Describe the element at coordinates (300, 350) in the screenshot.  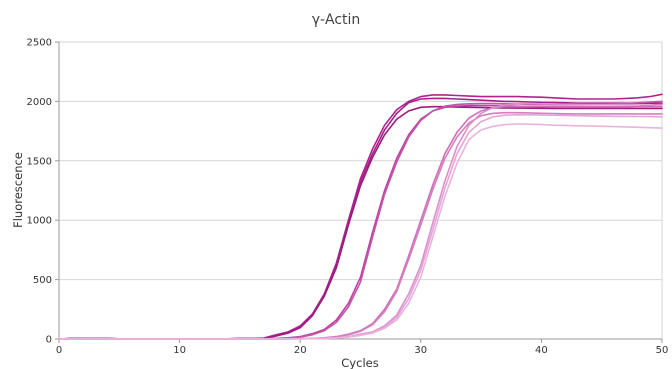
I see `x-tick-label-20: 20` at that location.